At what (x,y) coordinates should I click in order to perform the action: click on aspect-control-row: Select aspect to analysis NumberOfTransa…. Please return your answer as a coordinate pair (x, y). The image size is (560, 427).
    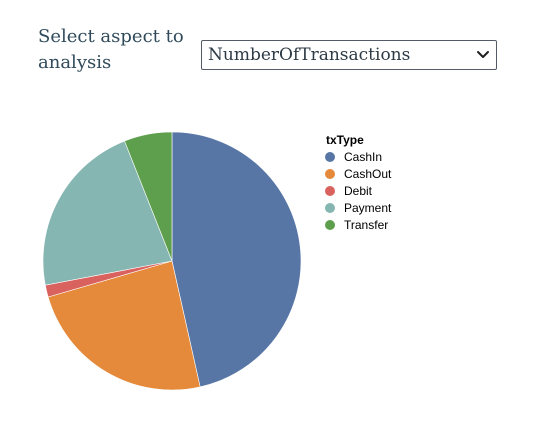
    Looking at the image, I should click on (273, 52).